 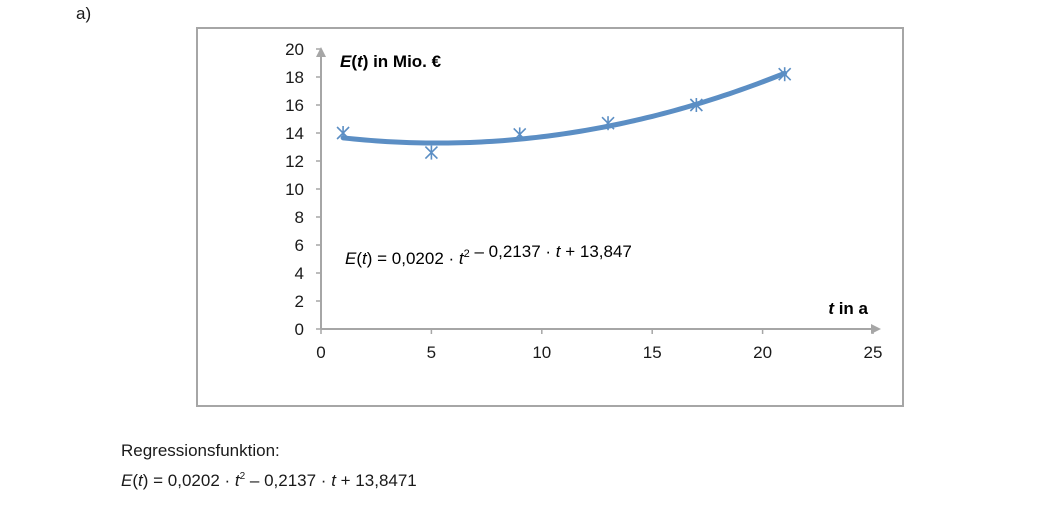 What do you see at coordinates (391, 61) in the screenshot?
I see `y-axis-label: E(t) in Mio. €` at bounding box center [391, 61].